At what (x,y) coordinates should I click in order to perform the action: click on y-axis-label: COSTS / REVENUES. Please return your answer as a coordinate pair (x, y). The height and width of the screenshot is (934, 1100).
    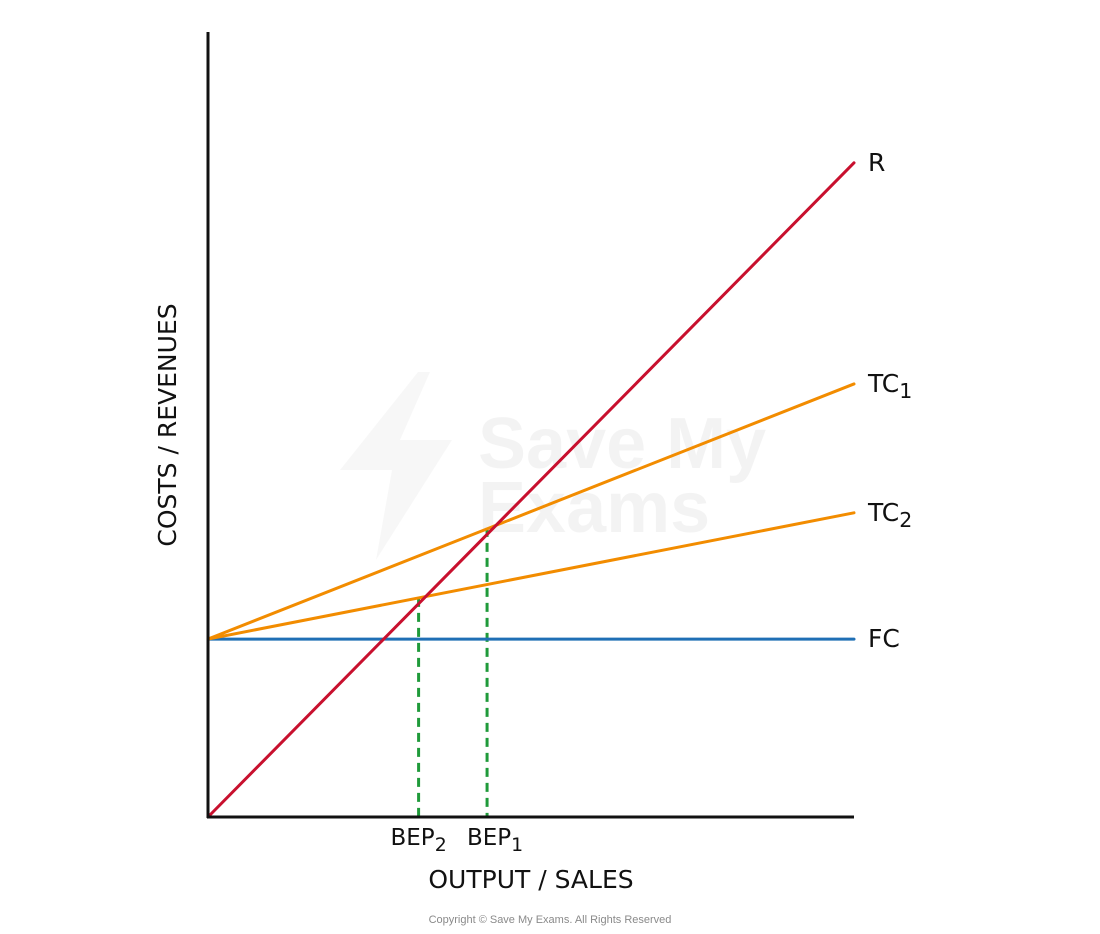
    Looking at the image, I should click on (167, 424).